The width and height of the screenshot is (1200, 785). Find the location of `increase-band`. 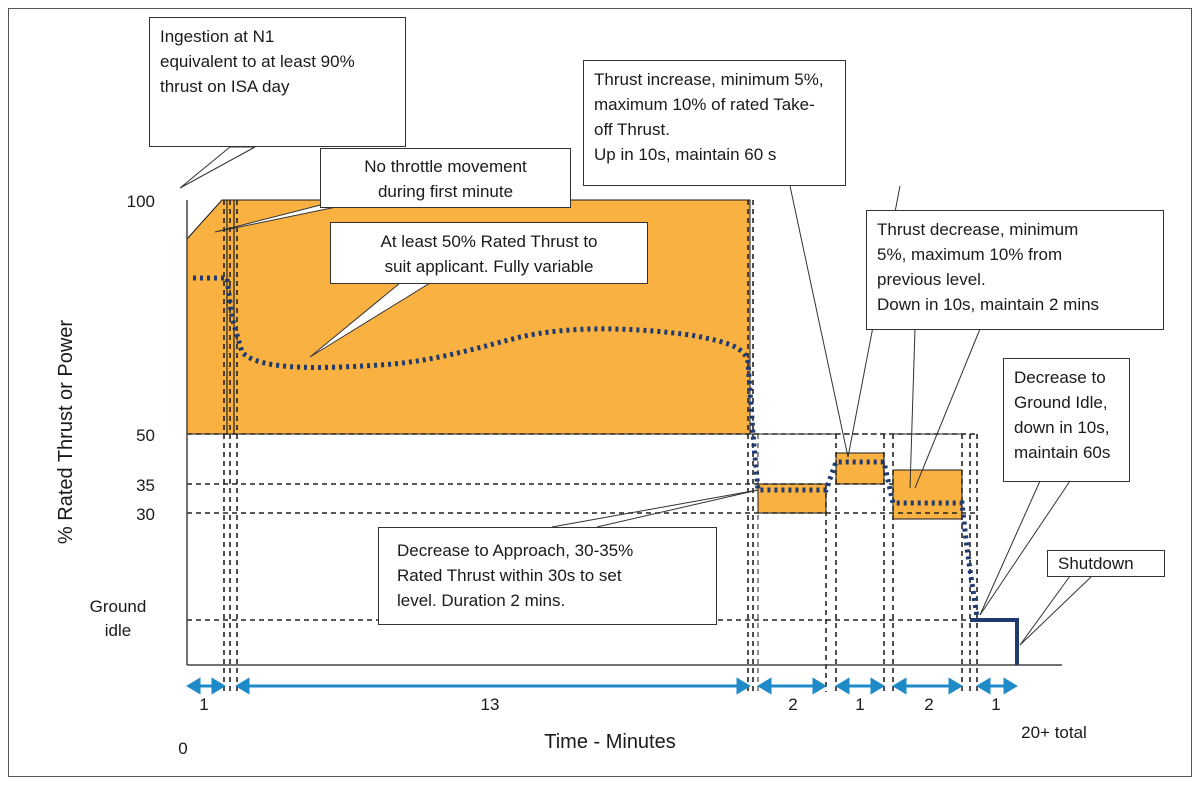

increase-band is located at coordinates (860, 468).